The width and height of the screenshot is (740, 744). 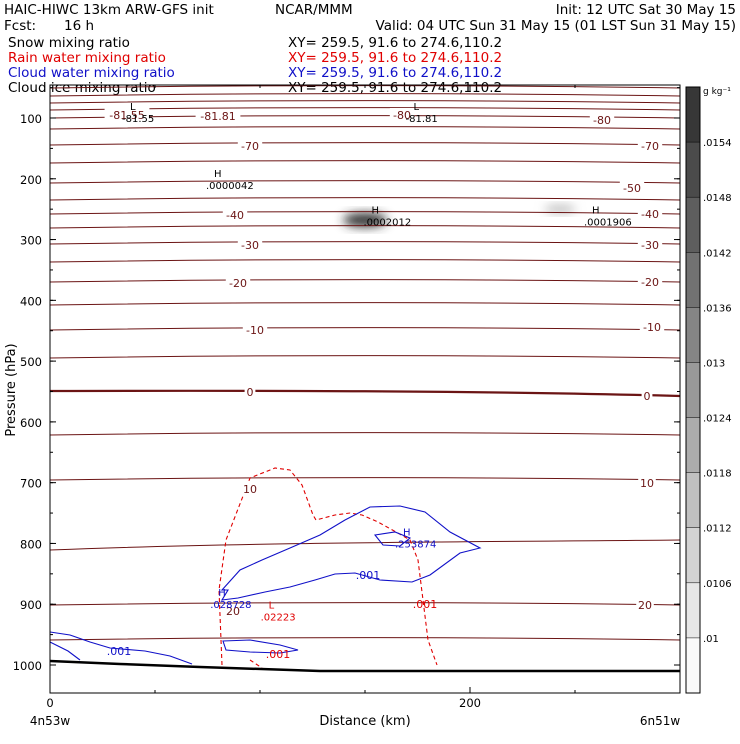 What do you see at coordinates (717, 198) in the screenshot?
I see `colorbar-tick-label: .0148` at bounding box center [717, 198].